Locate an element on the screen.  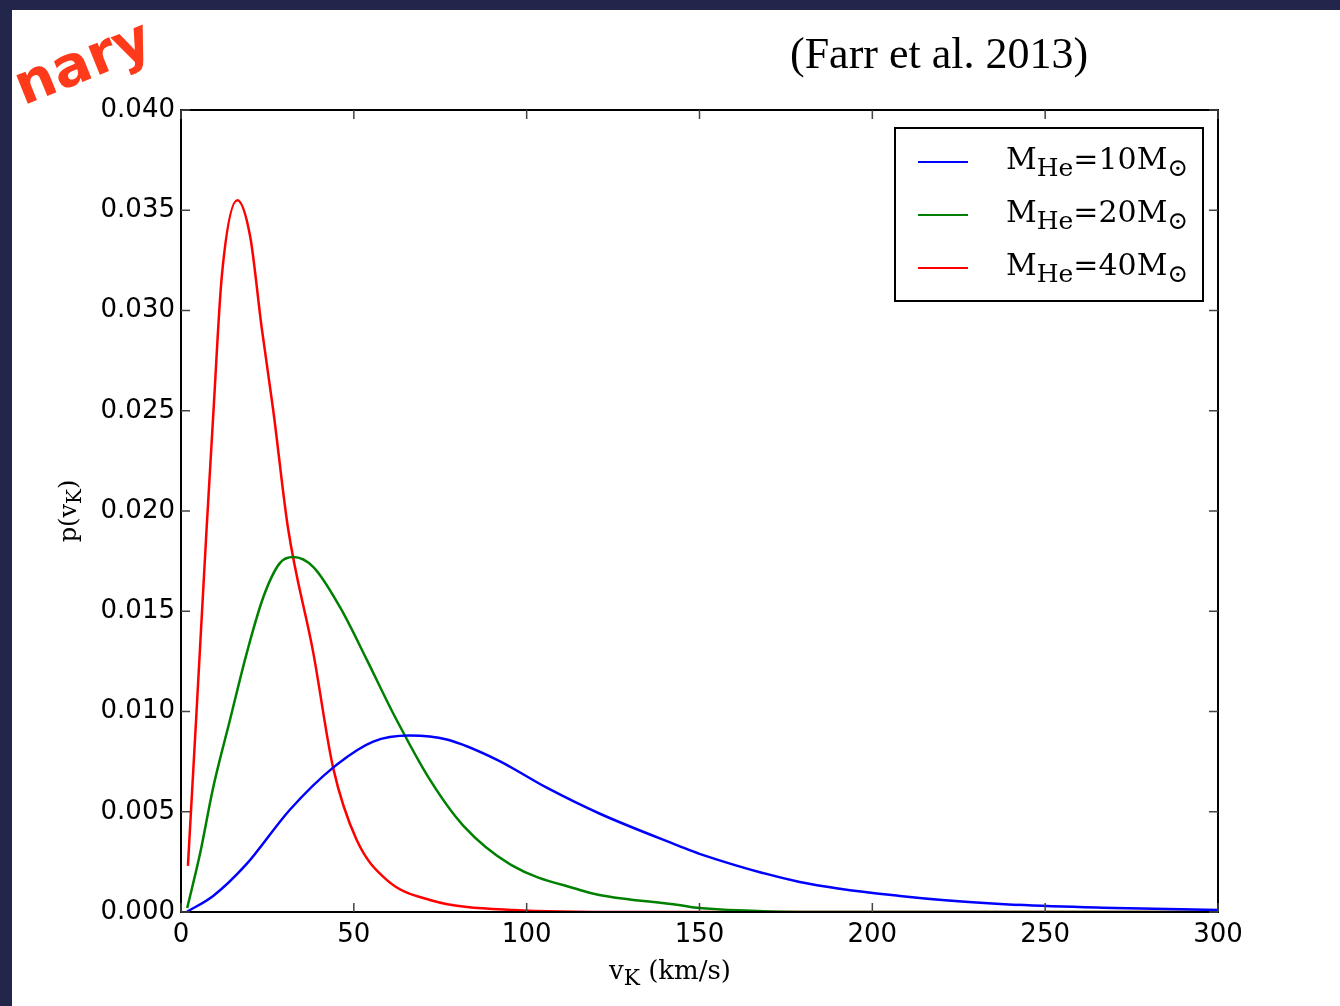
y-tick-label: 0.025 is located at coordinates (137, 408).